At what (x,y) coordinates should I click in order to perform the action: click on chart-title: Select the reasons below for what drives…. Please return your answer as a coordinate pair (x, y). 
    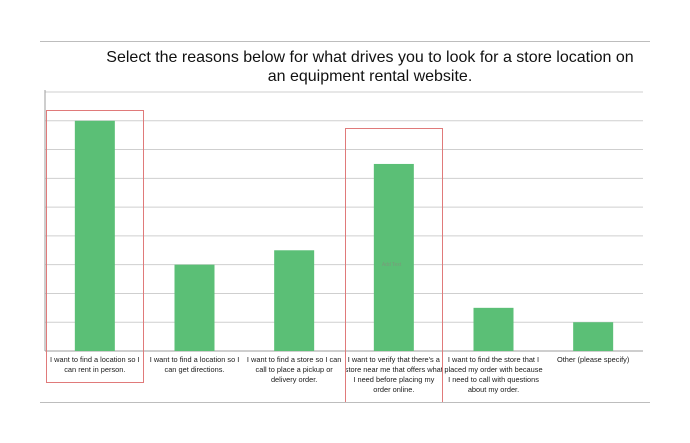
    Looking at the image, I should click on (370, 67).